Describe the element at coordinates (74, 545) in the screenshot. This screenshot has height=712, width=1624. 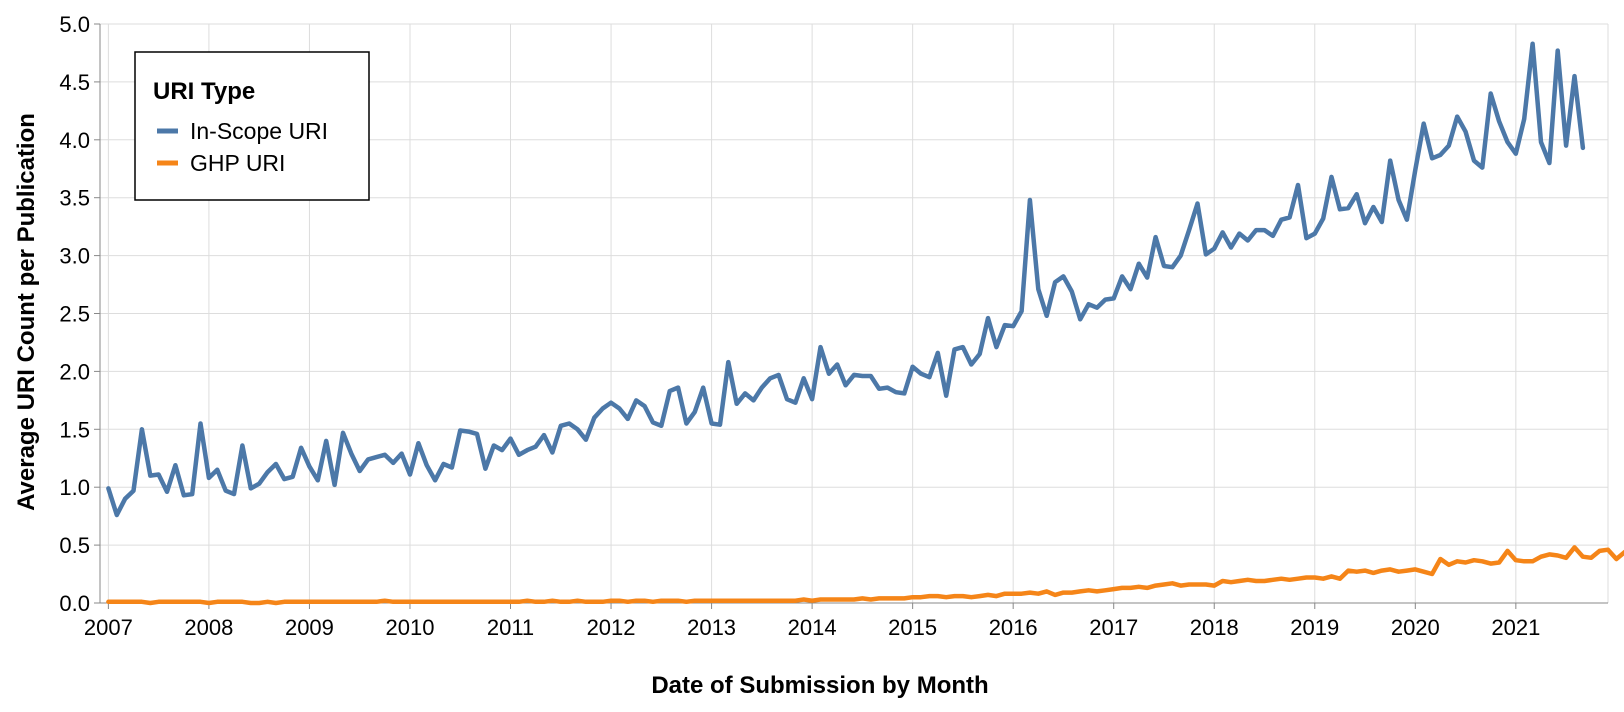
I see `y-tick-label: 0.5` at that location.